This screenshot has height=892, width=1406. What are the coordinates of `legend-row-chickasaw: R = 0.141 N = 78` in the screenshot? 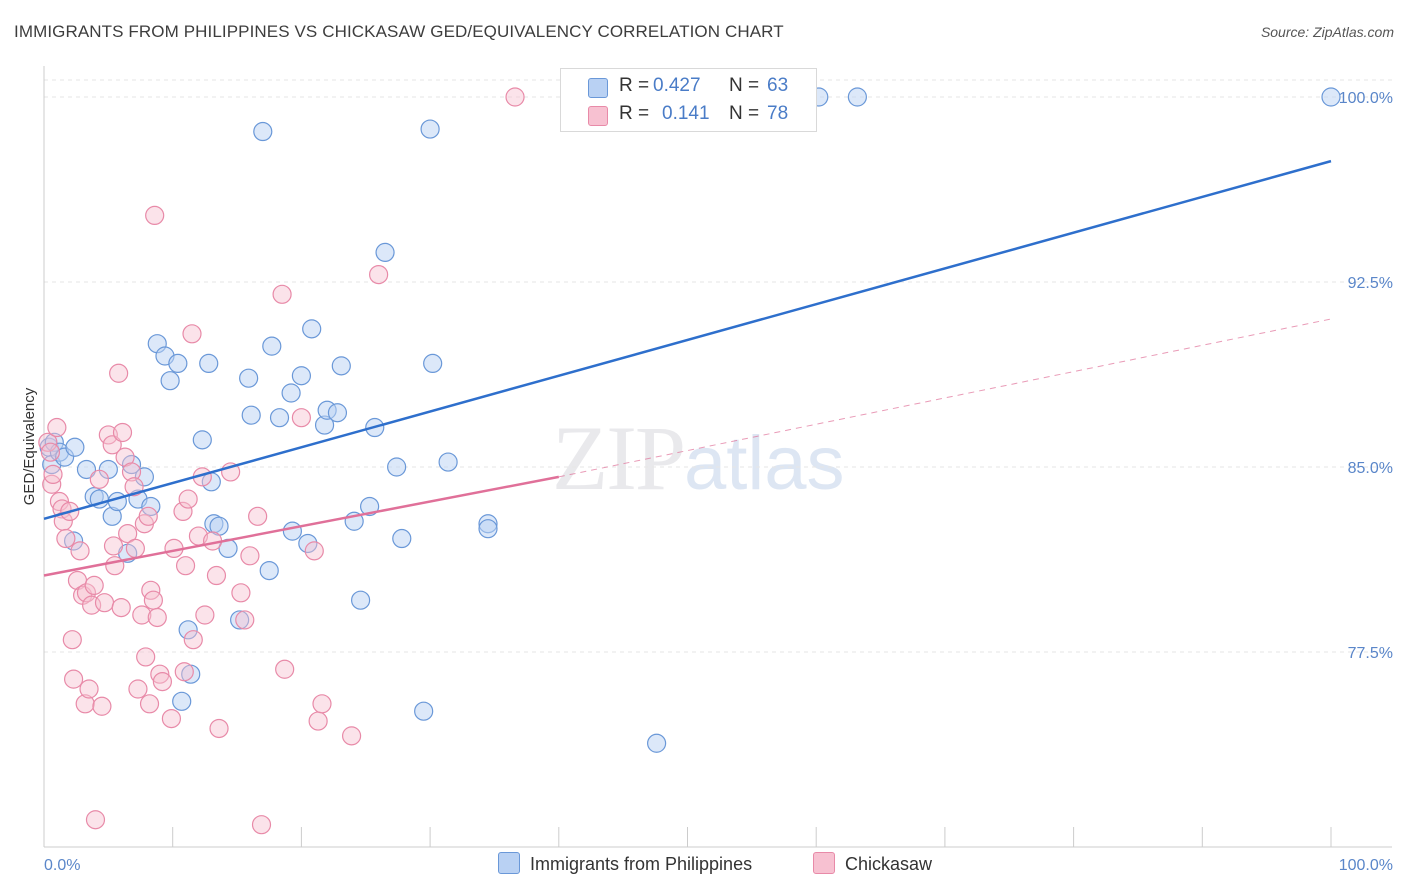 It's located at (688, 115).